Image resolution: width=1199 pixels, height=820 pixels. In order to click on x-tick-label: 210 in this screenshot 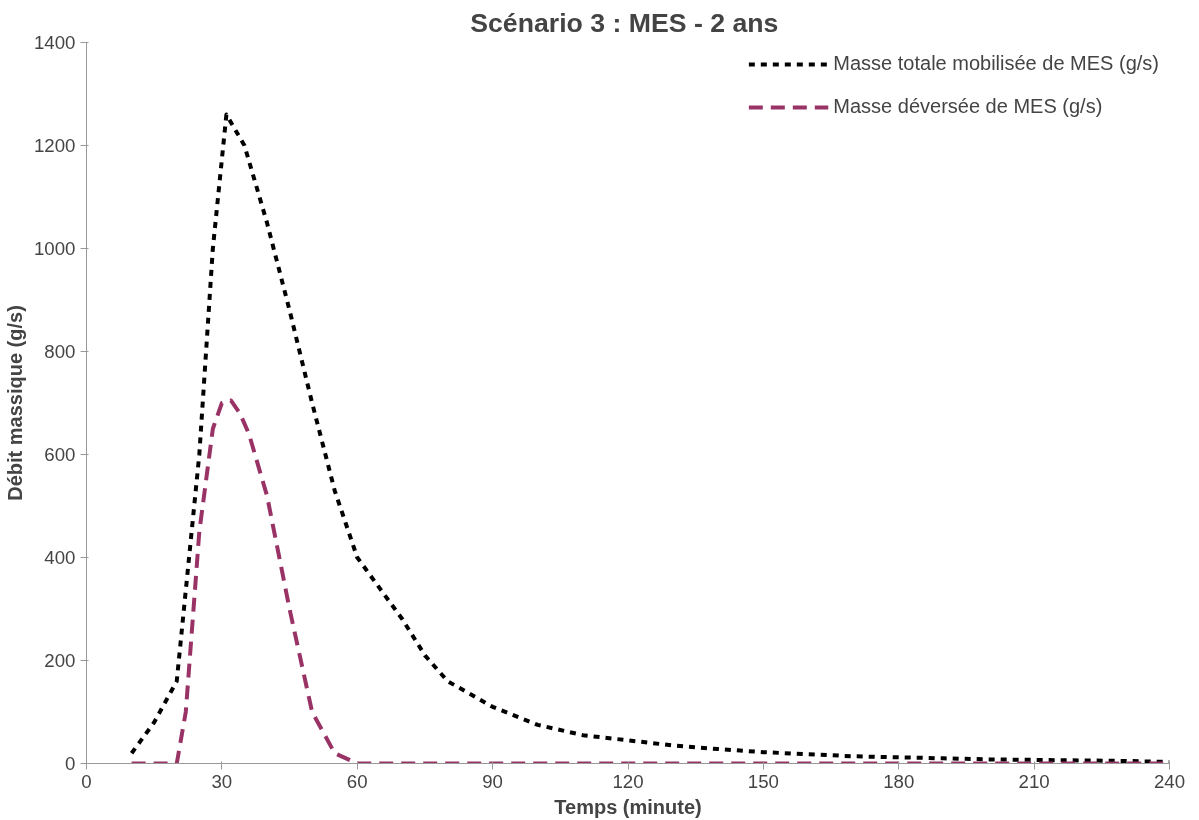, I will do `click(1034, 781)`.